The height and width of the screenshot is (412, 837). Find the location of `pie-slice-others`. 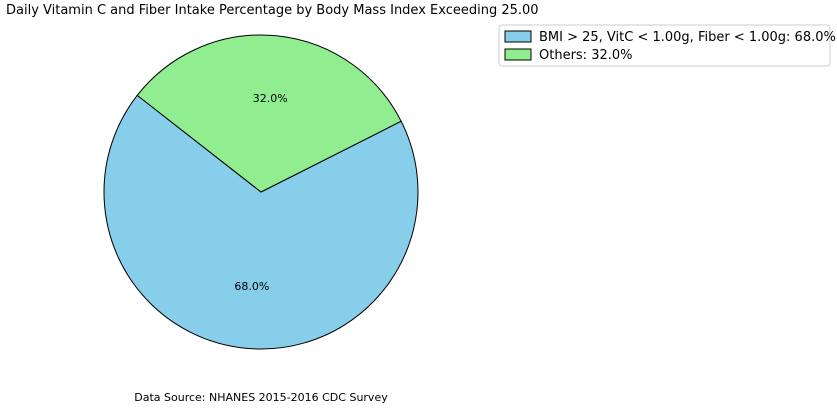

pie-slice-others is located at coordinates (269, 113).